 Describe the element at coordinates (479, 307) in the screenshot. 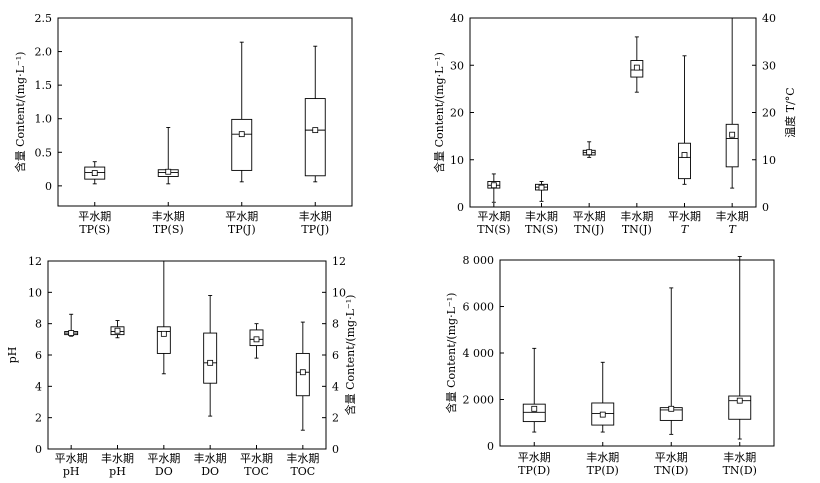

I see `y-tick-label: 6 000` at that location.